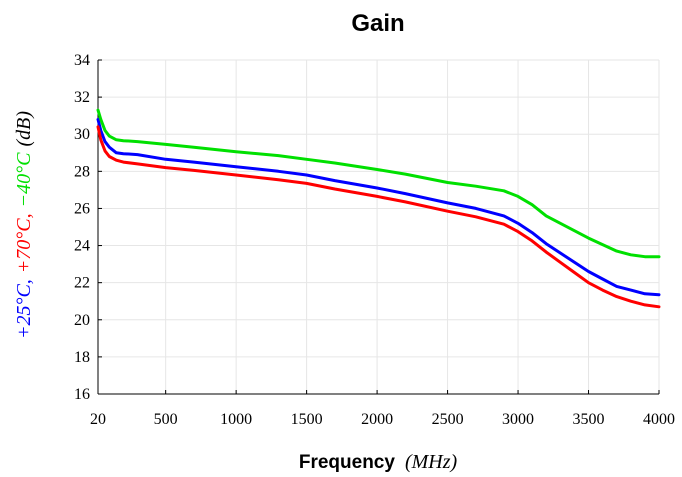 This screenshot has width=682, height=477. What do you see at coordinates (659, 419) in the screenshot?
I see `x-tick-label: 4000` at bounding box center [659, 419].